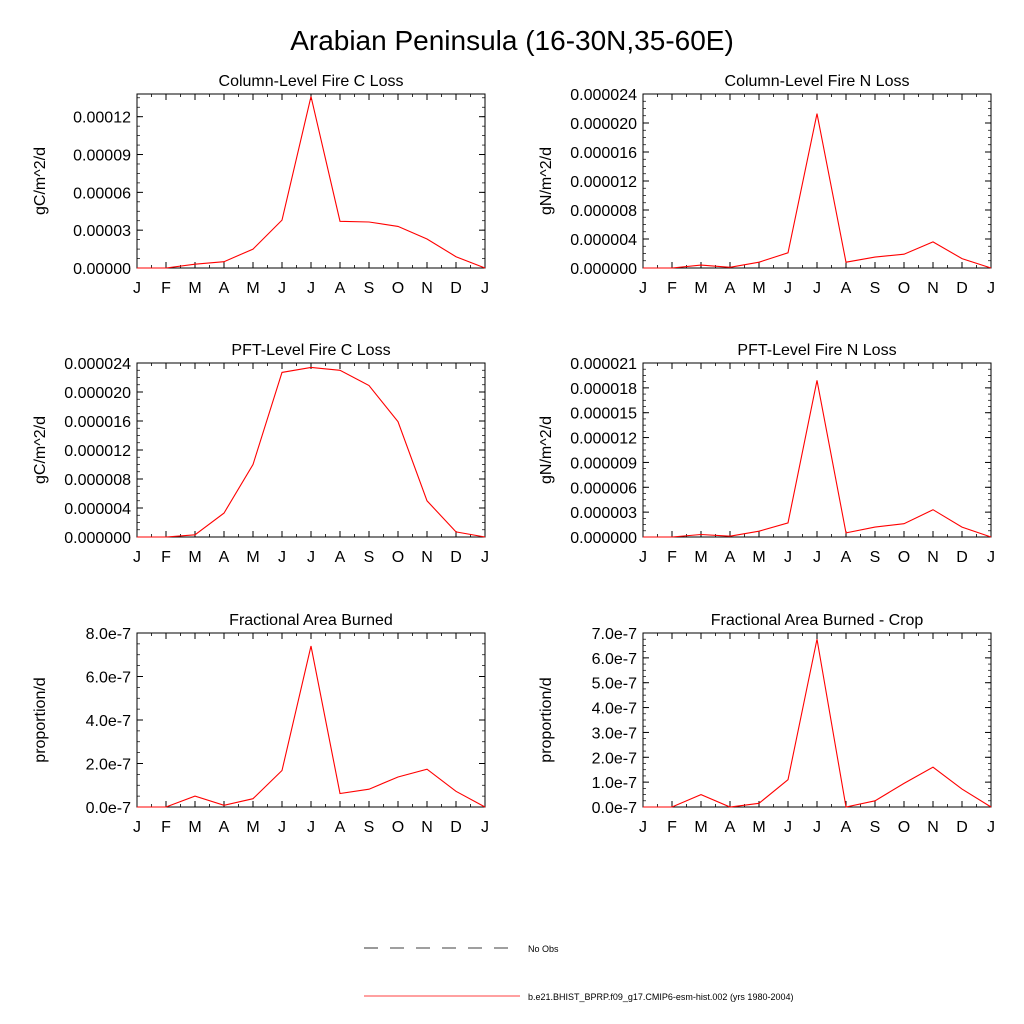 The height and width of the screenshot is (1024, 1024). What do you see at coordinates (603, 463) in the screenshot?
I see `y-tick-label: 0.000009` at bounding box center [603, 463].